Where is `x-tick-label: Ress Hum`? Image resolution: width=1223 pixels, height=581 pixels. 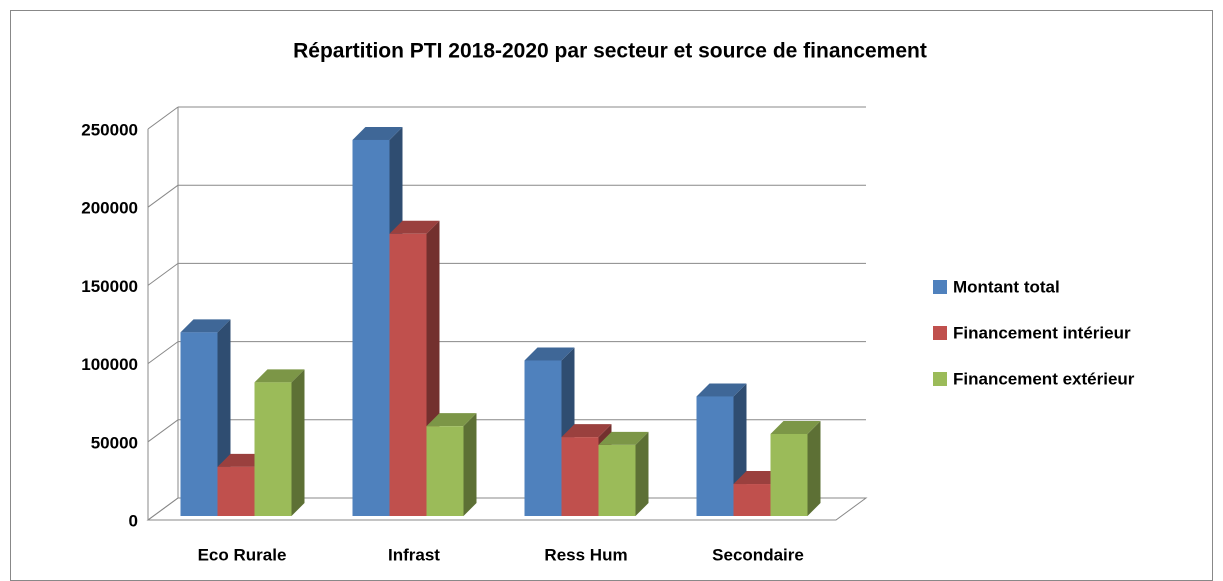 x-tick-label: Ress Hum is located at coordinates (585, 554).